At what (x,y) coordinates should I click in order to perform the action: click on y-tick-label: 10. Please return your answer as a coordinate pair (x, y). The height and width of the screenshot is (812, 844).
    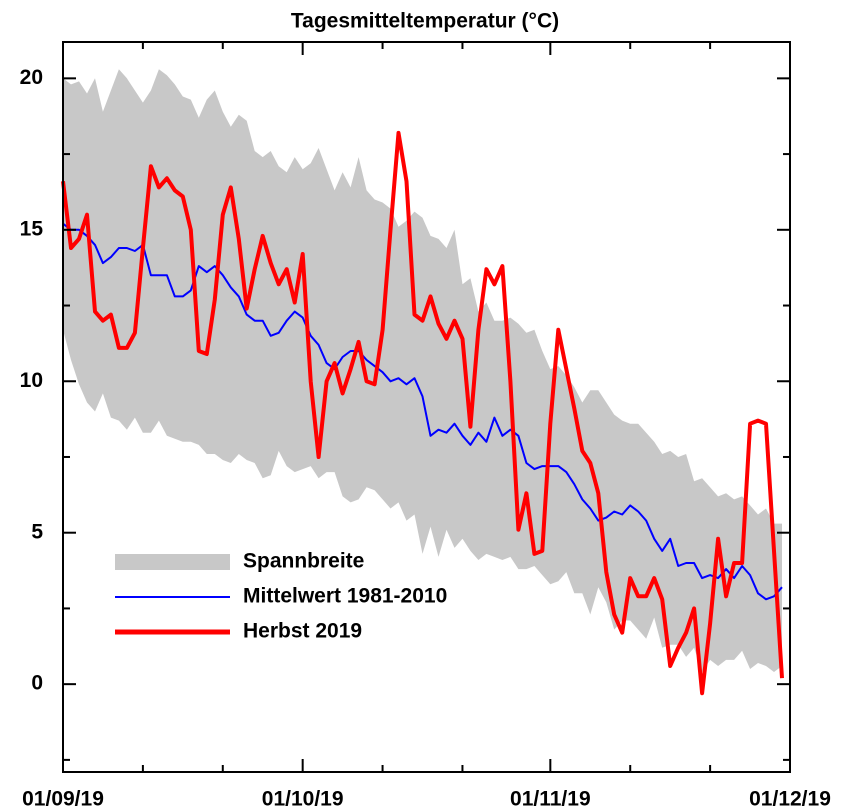
    Looking at the image, I should click on (31, 380).